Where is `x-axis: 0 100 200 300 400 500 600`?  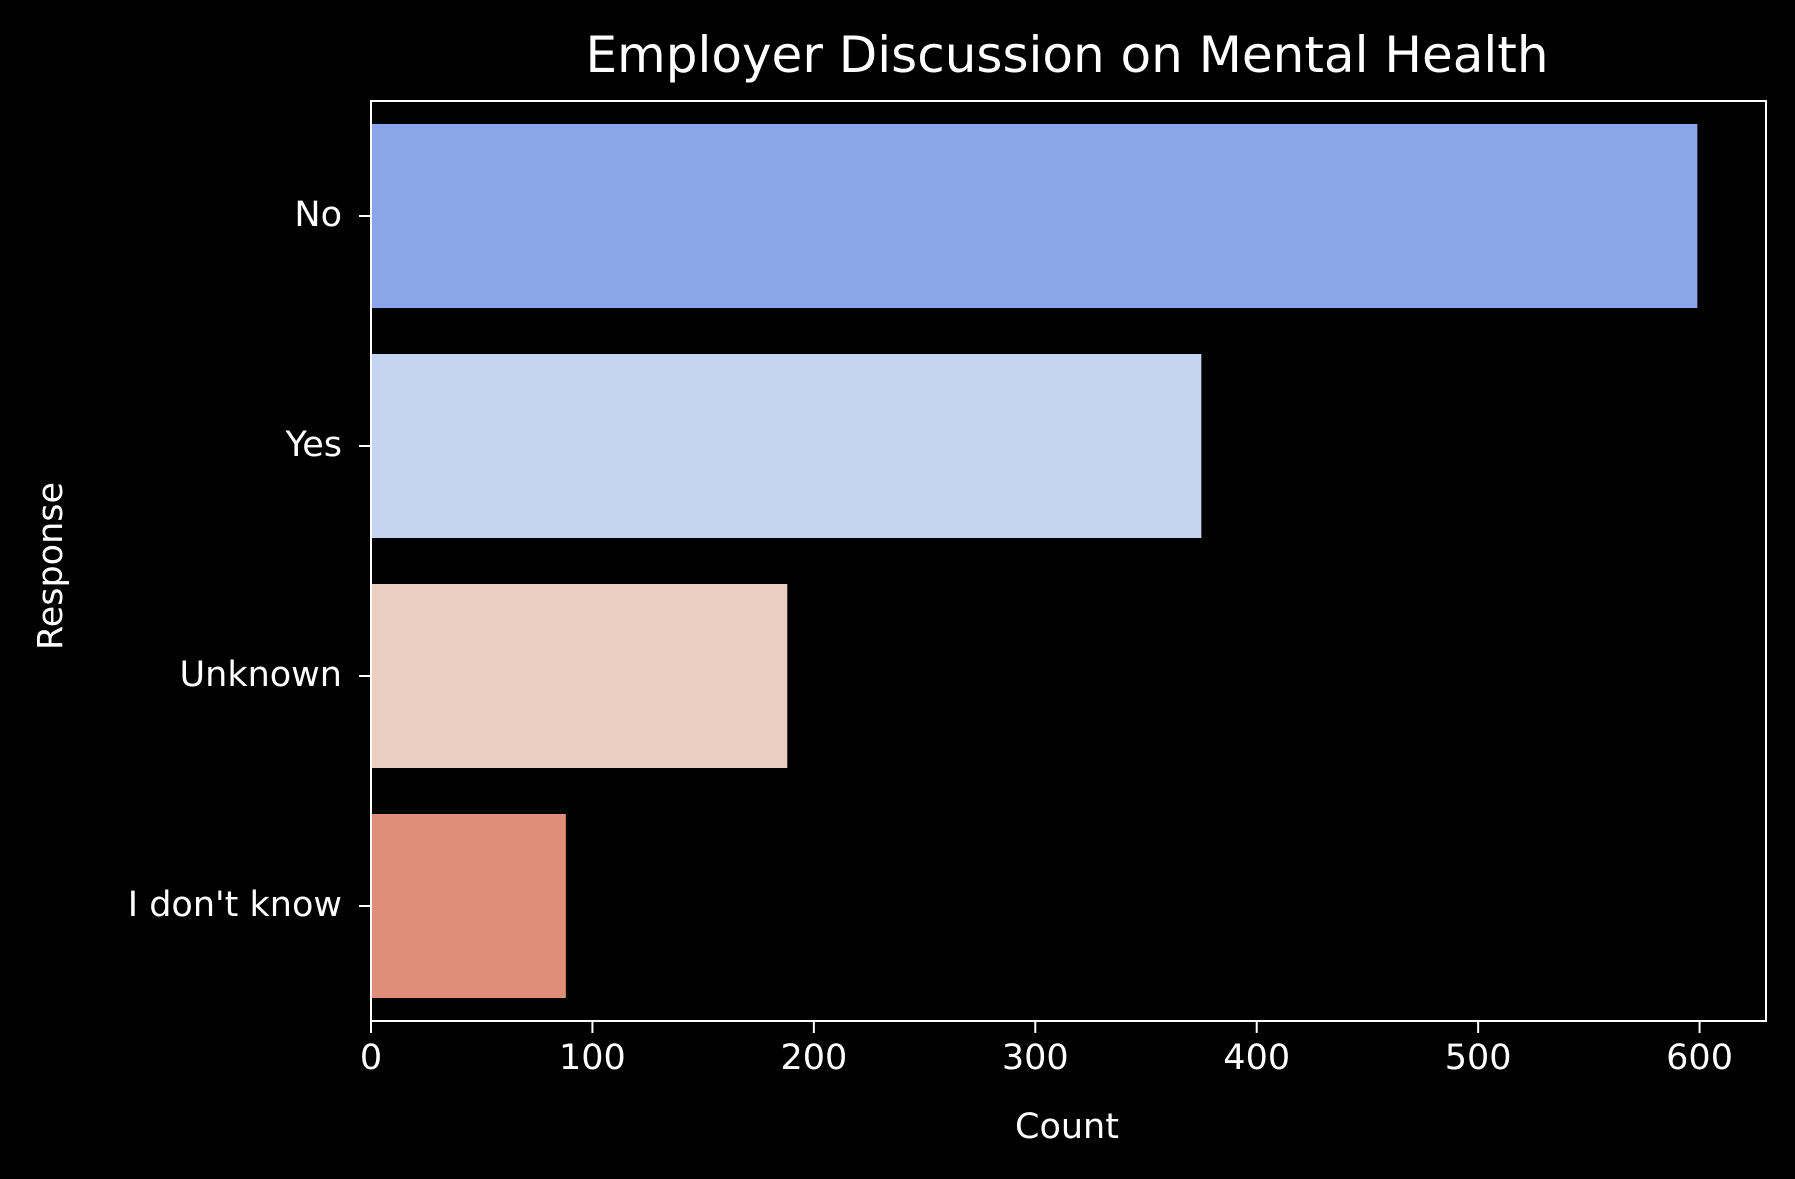
x-axis: 0 100 200 300 400 500 600 is located at coordinates (1046, 1049).